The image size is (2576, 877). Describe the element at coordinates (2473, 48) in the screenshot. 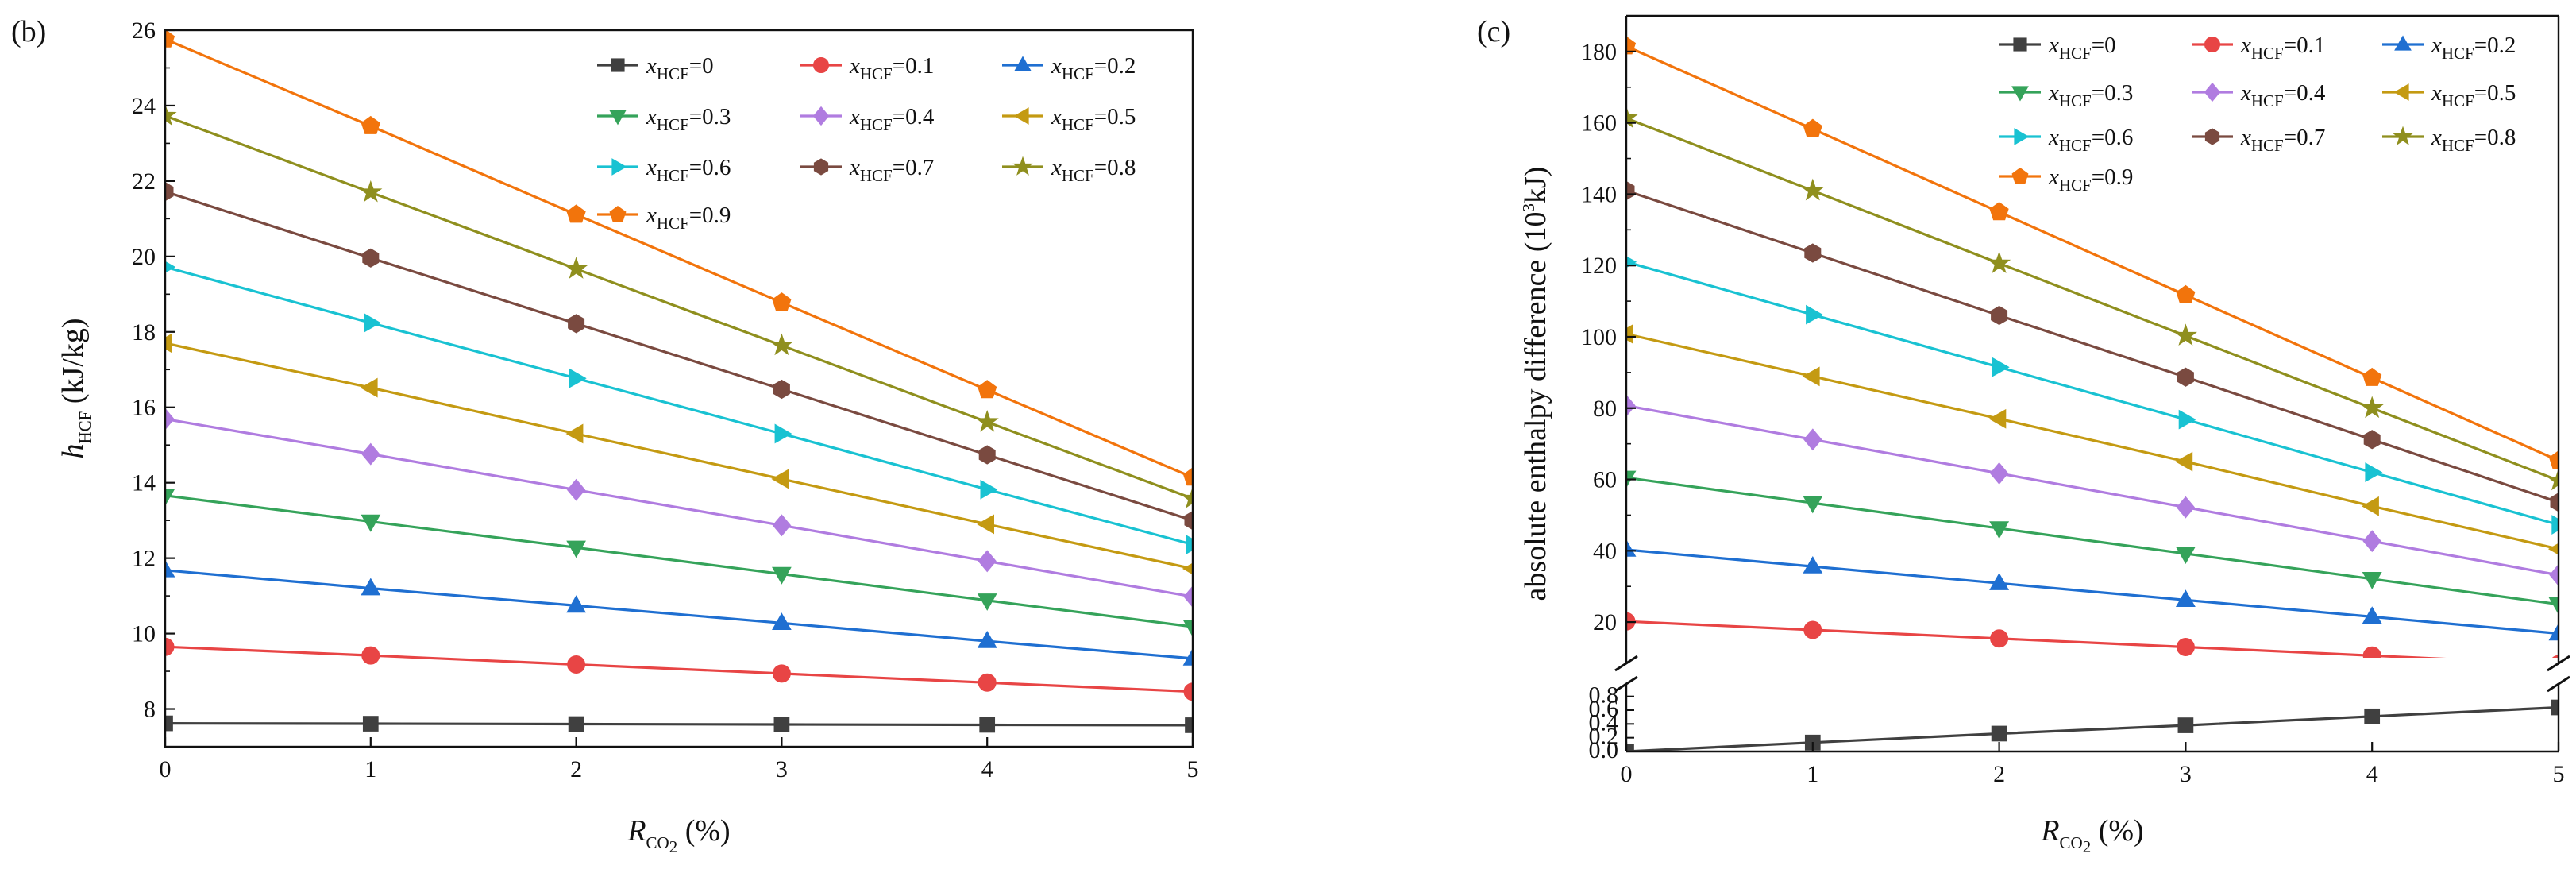

I see `legend-entry: xHCF=0.2` at that location.